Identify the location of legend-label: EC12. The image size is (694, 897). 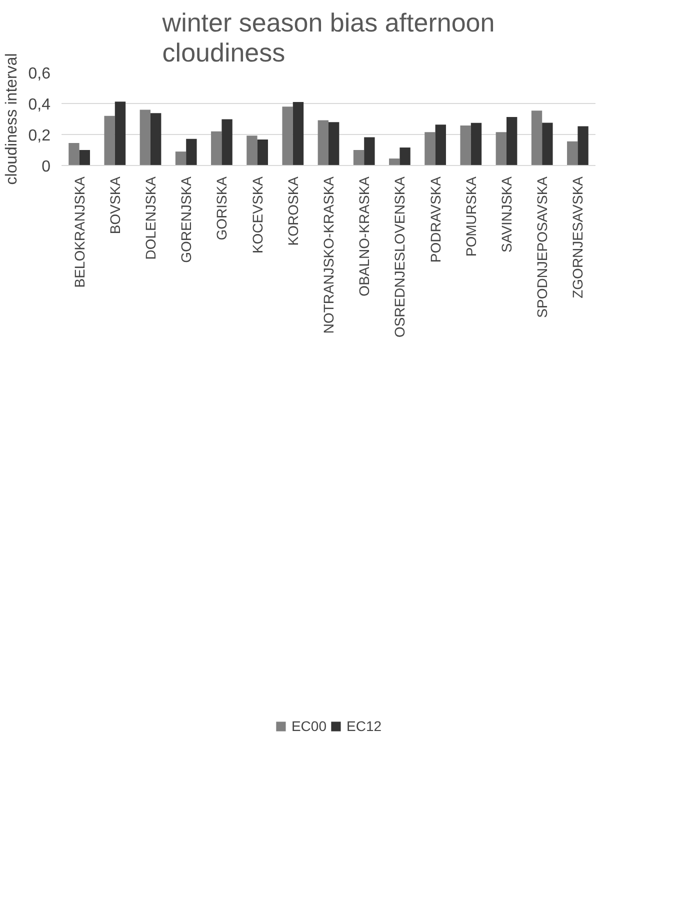
(364, 726).